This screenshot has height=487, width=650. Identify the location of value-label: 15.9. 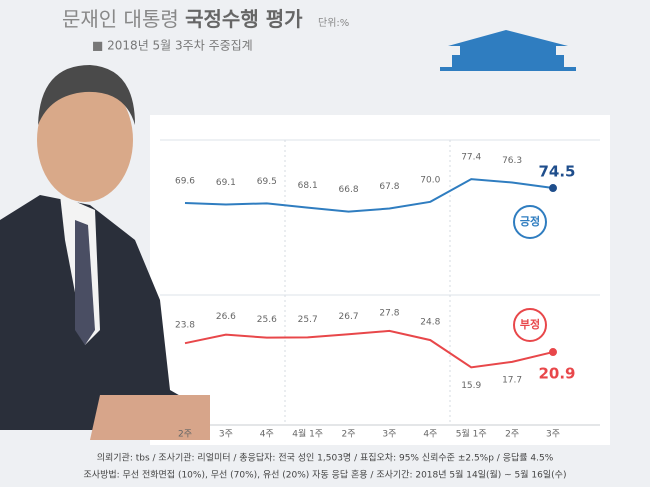
(471, 386).